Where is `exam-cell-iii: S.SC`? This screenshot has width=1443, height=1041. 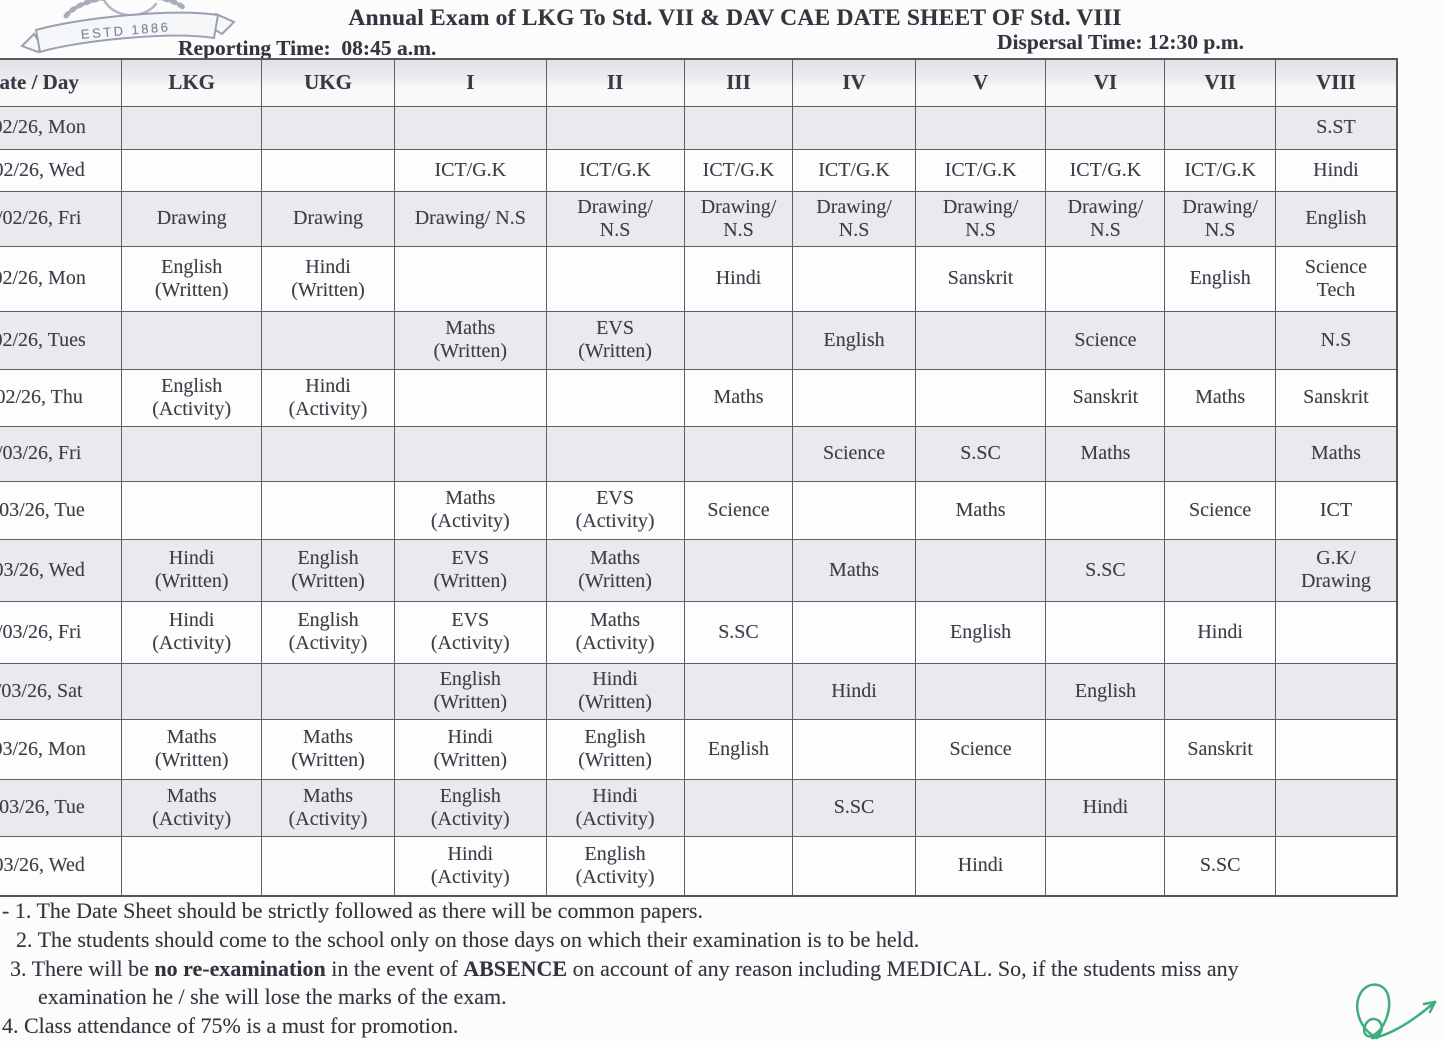
exam-cell-iii: S.SC is located at coordinates (738, 632).